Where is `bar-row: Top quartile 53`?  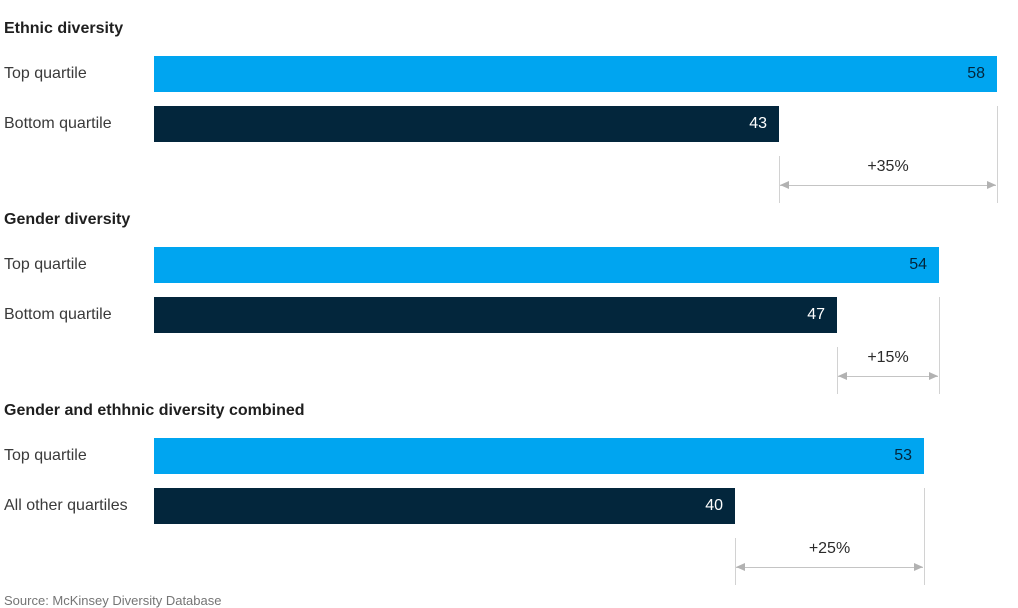 bar-row: Top quartile 53 is located at coordinates (511, 456).